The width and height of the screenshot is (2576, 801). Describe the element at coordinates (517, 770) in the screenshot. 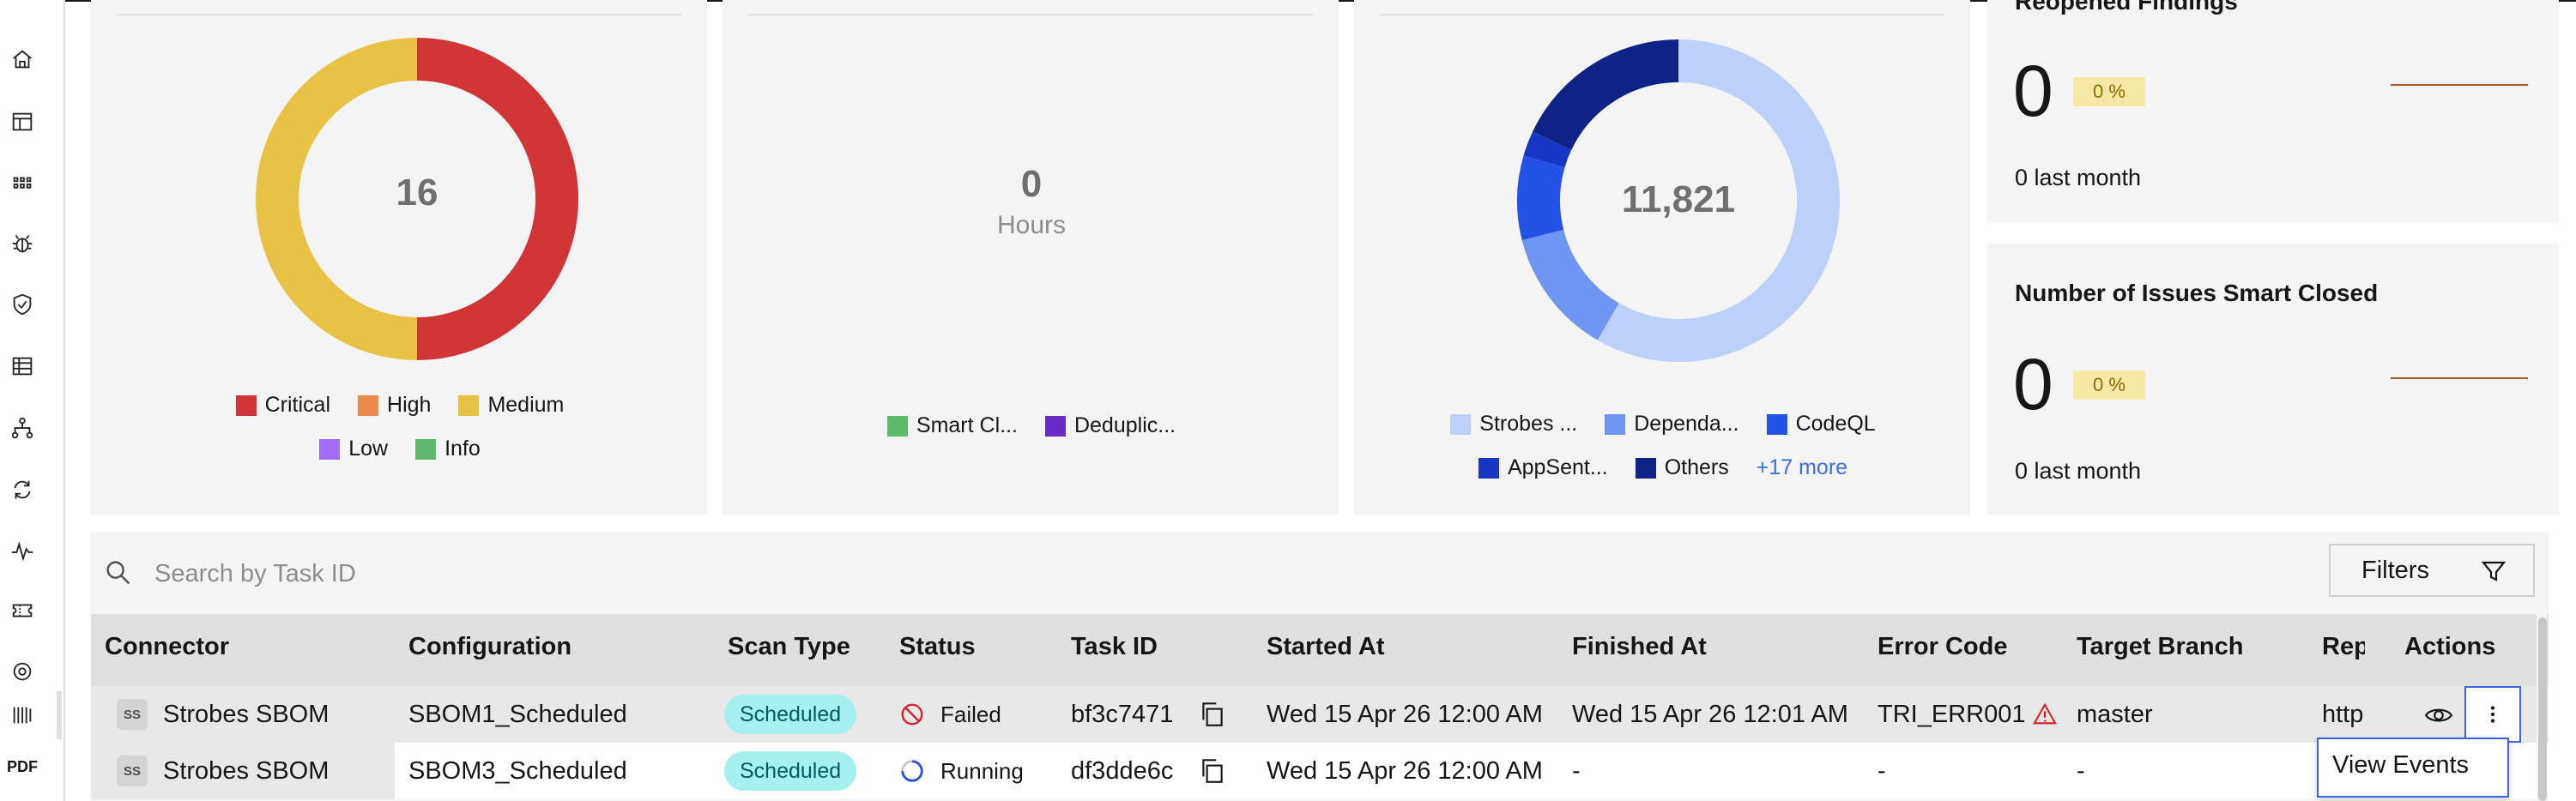

I see `configuration-cell: SBOM3_Scheduled` at that location.